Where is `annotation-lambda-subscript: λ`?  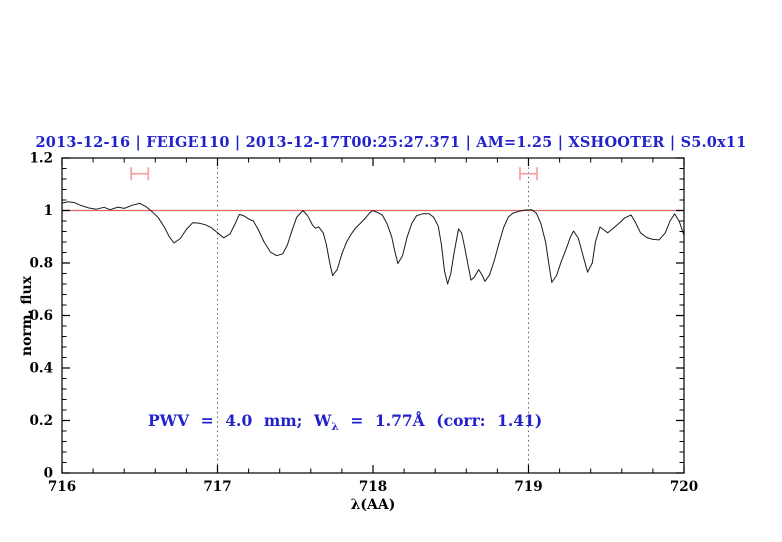
annotation-lambda-subscript: λ is located at coordinates (335, 427).